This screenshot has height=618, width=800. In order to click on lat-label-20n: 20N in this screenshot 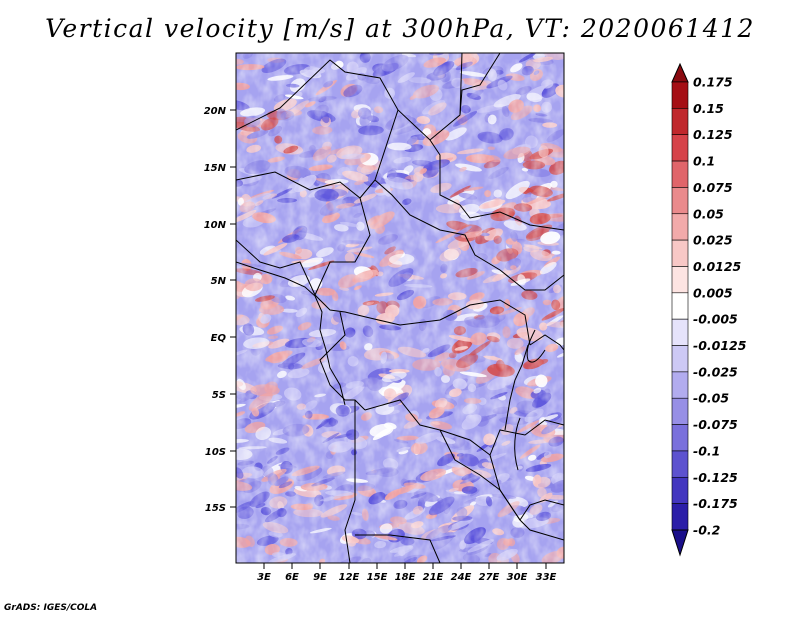, I will do `click(215, 111)`.